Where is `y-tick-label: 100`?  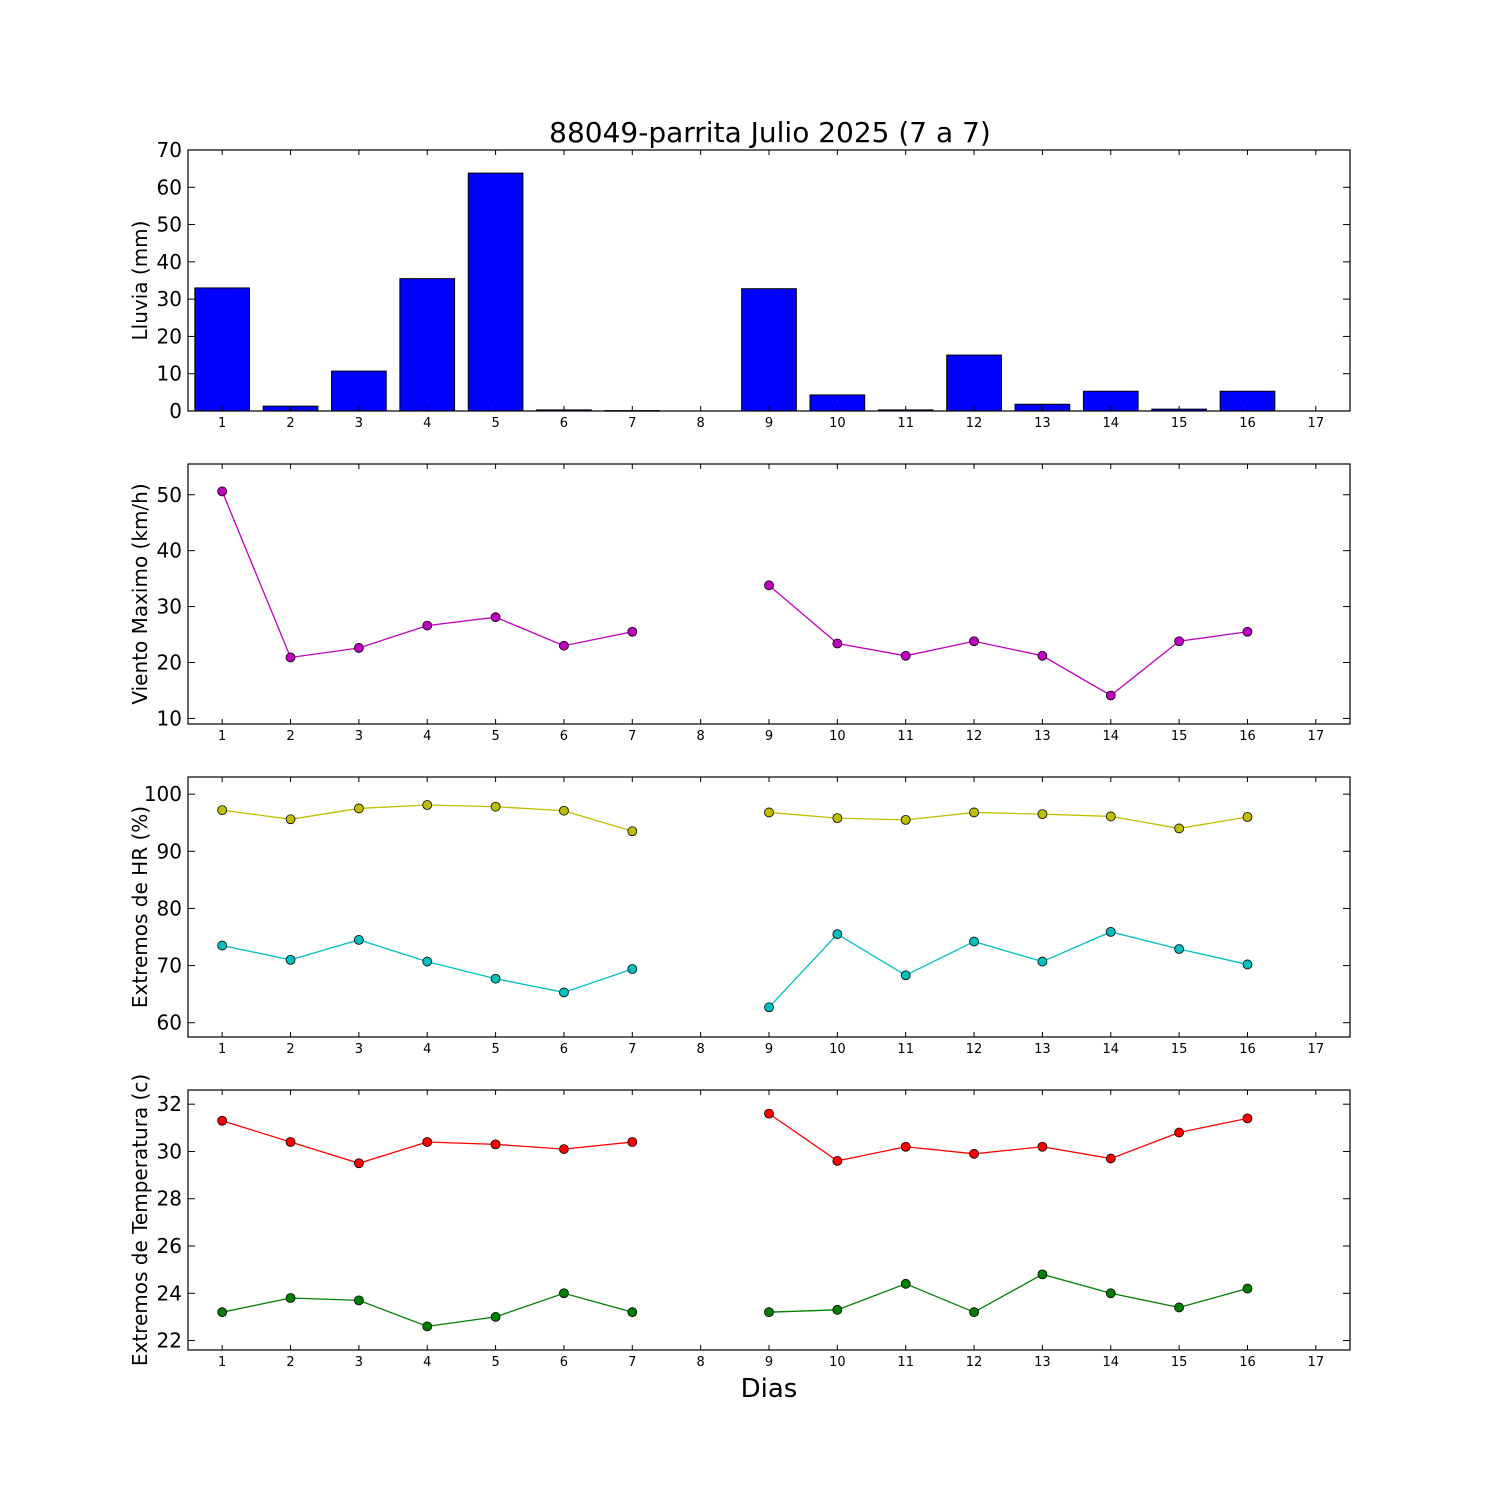
y-tick-label: 100 is located at coordinates (163, 794).